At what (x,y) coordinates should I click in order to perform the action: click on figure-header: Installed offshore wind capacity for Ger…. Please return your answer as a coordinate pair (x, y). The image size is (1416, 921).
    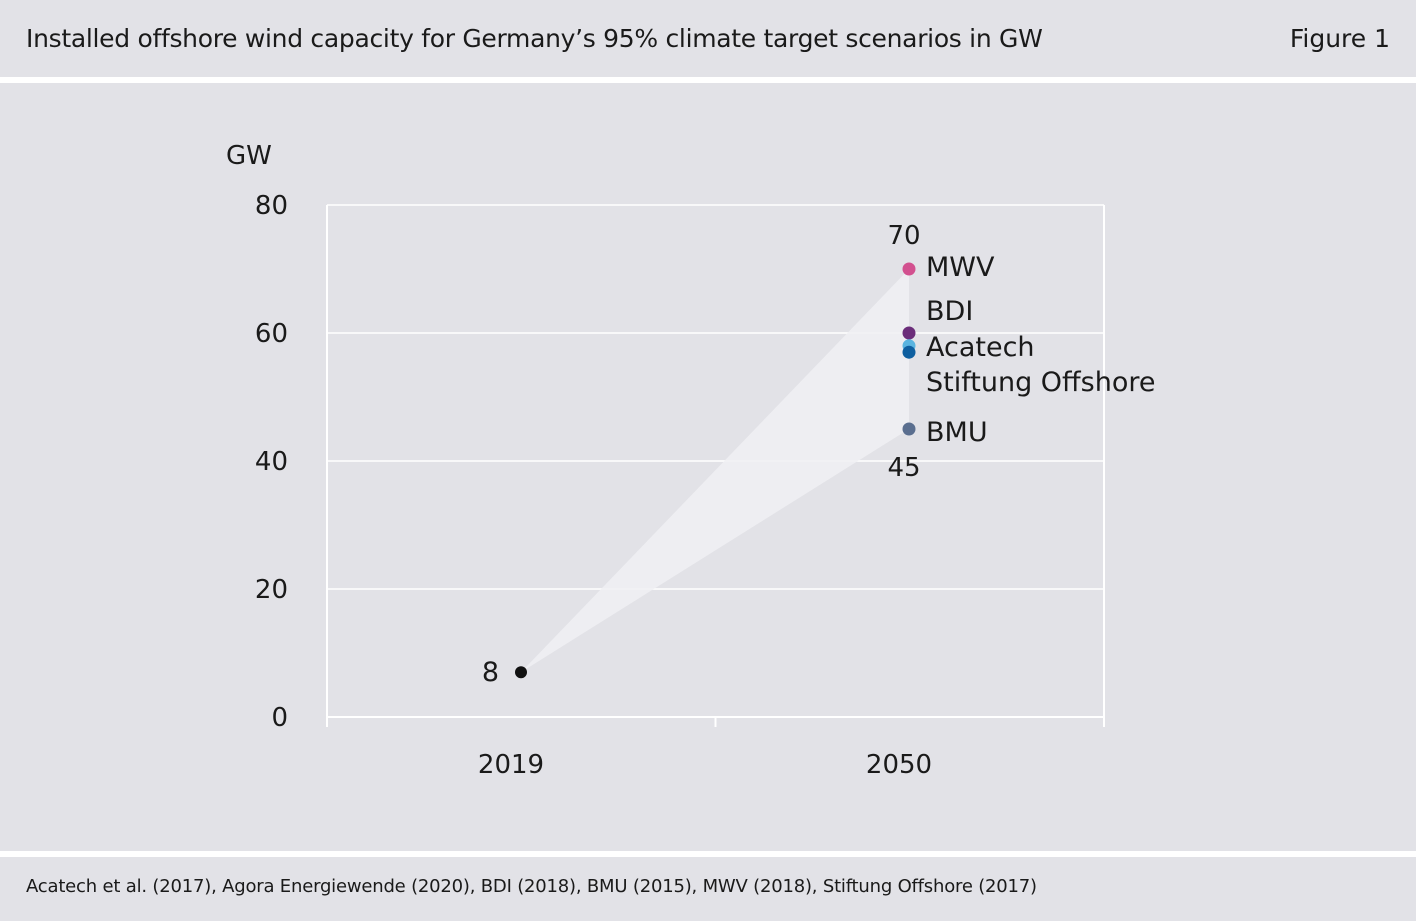
    Looking at the image, I should click on (708, 38).